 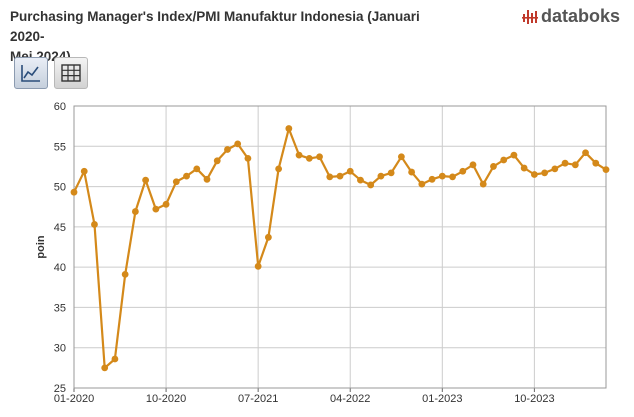 What do you see at coordinates (227, 149) in the screenshot?
I see `data-point-04-2021` at bounding box center [227, 149].